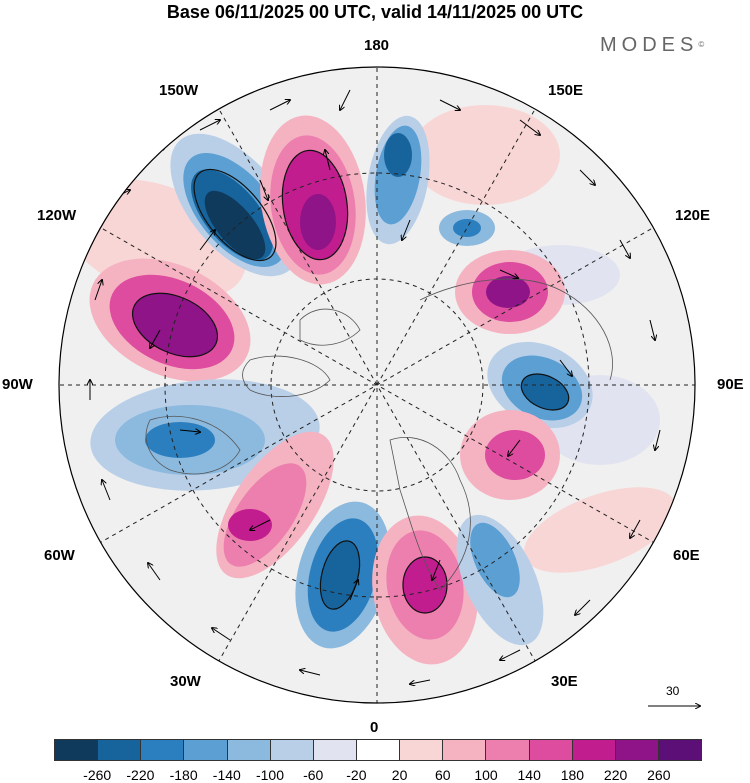 Image resolution: width=750 pixels, height=783 pixels. I want to click on lon-label-90e: 90E, so click(730, 384).